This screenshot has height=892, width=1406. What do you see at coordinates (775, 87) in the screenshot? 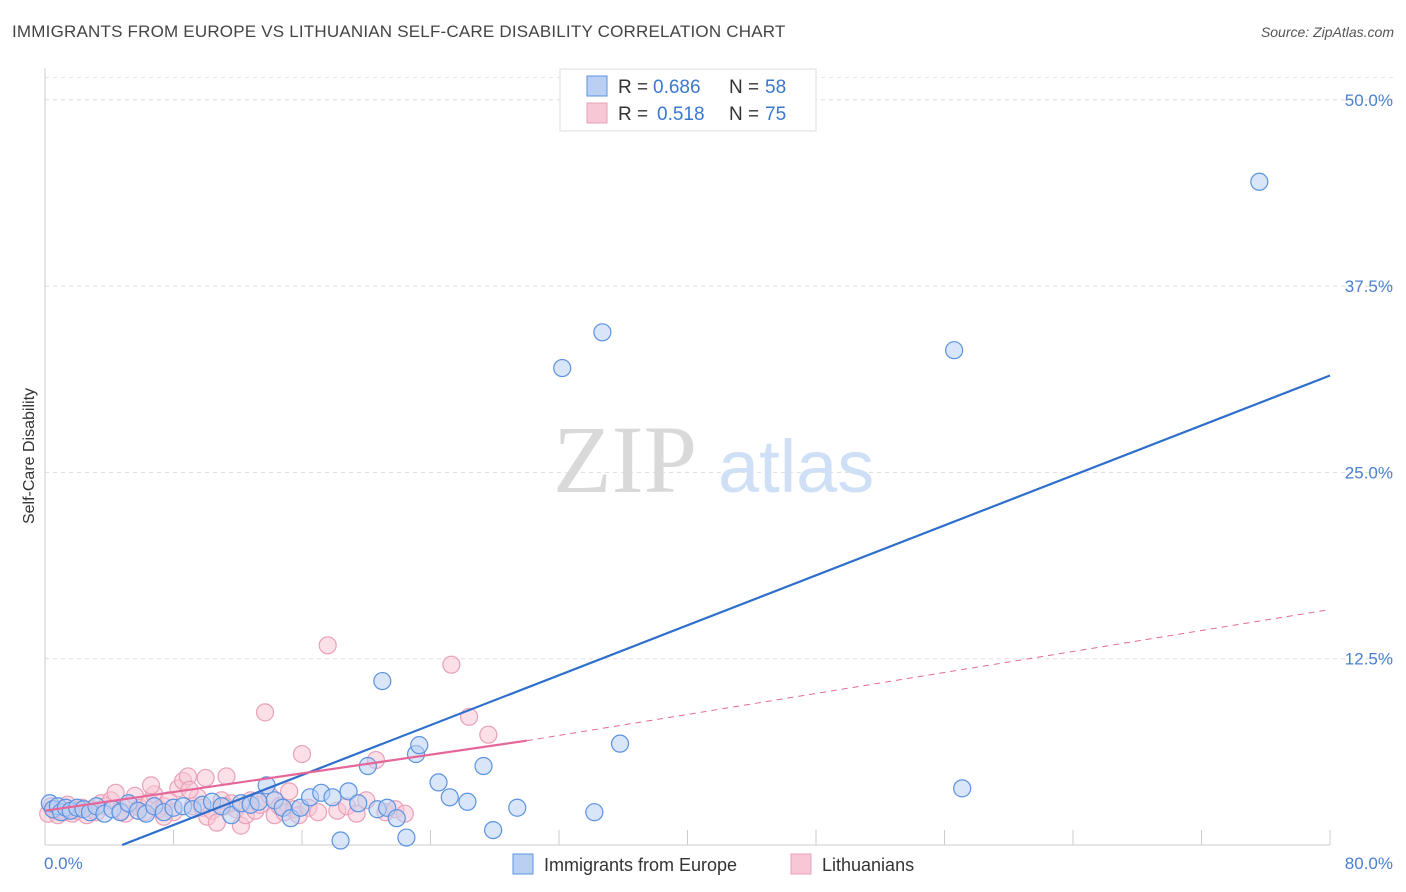
I see `legend-n-value-europe: 58` at bounding box center [775, 87].